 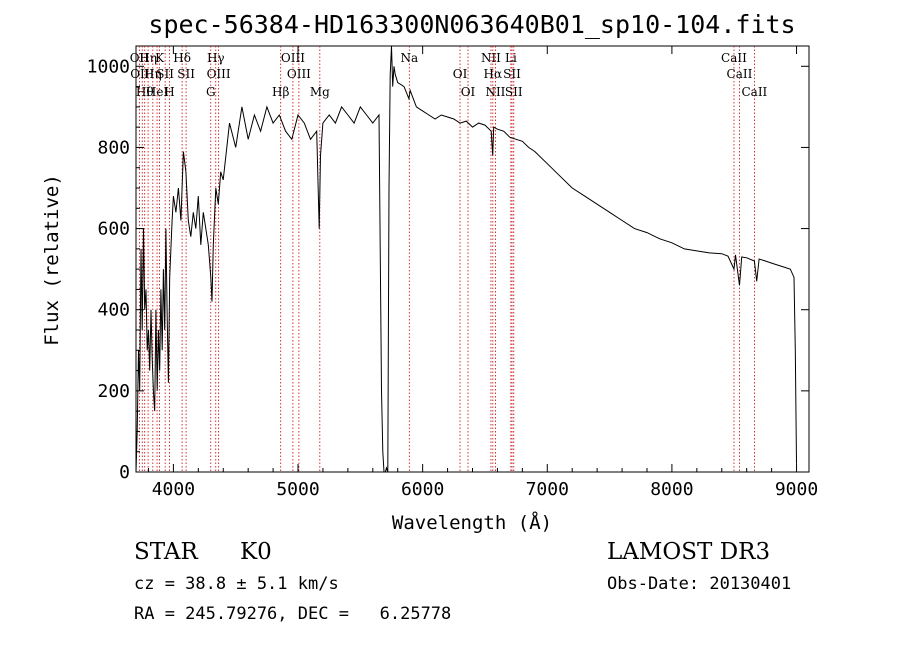 What do you see at coordinates (796, 489) in the screenshot?
I see `x-tick-label: 9000` at bounding box center [796, 489].